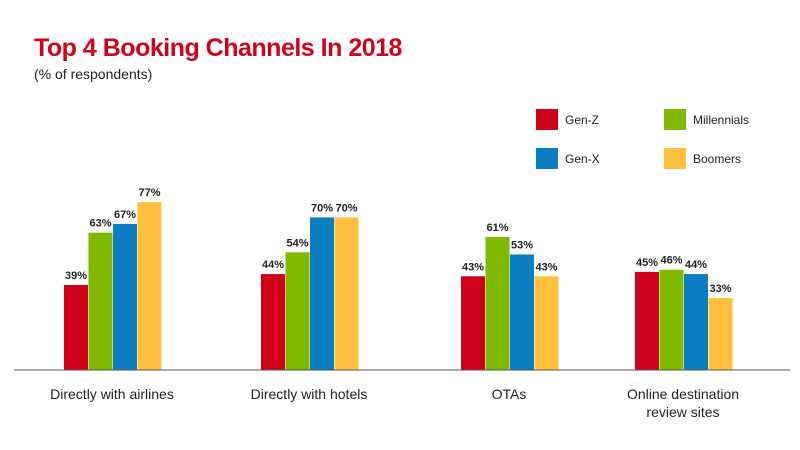 The width and height of the screenshot is (800, 450). Describe the element at coordinates (522, 245) in the screenshot. I see `value-label-gen-x-3: 53%` at that location.